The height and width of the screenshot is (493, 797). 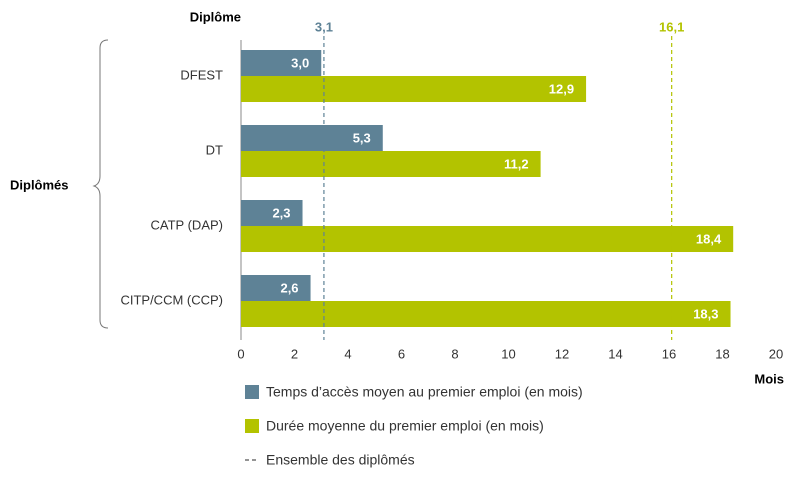 I want to click on x-tick-label: 10, so click(x=508, y=353).